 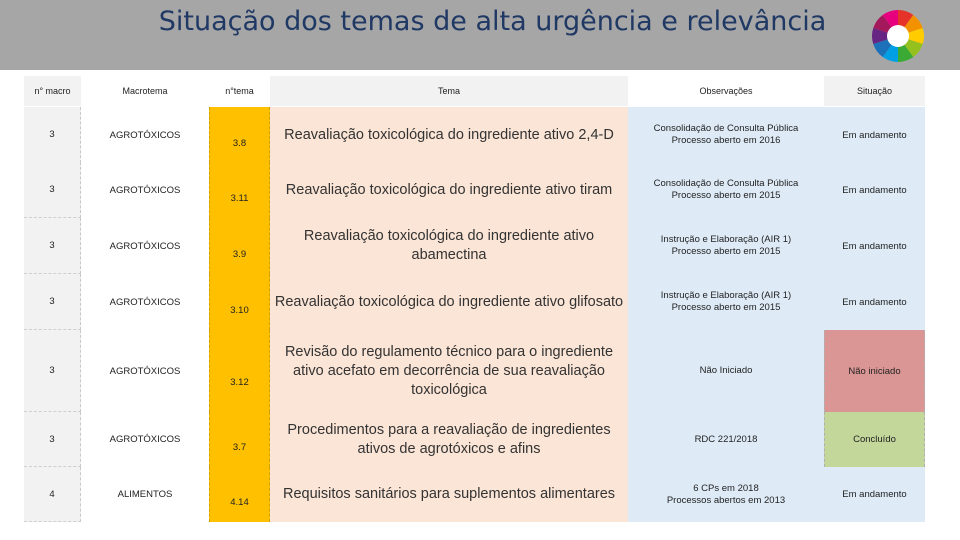 I want to click on cell-n-macro: 4, so click(x=52, y=494).